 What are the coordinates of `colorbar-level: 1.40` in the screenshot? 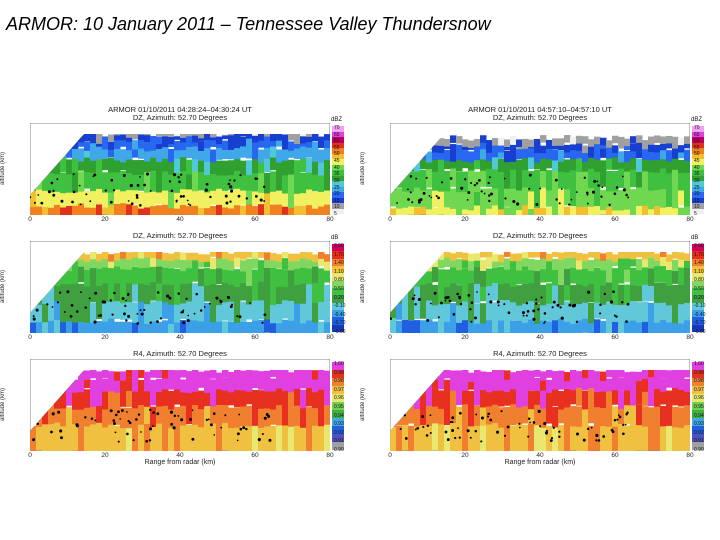 It's located at (339, 263).